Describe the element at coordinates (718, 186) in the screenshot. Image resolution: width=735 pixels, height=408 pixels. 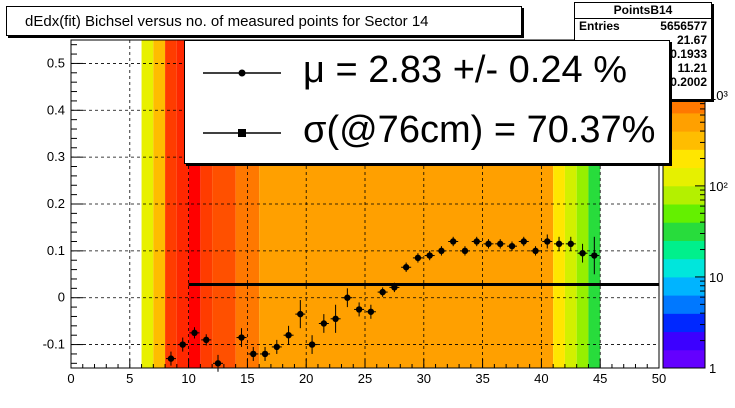
I see `z-tick-label: 10²` at that location.